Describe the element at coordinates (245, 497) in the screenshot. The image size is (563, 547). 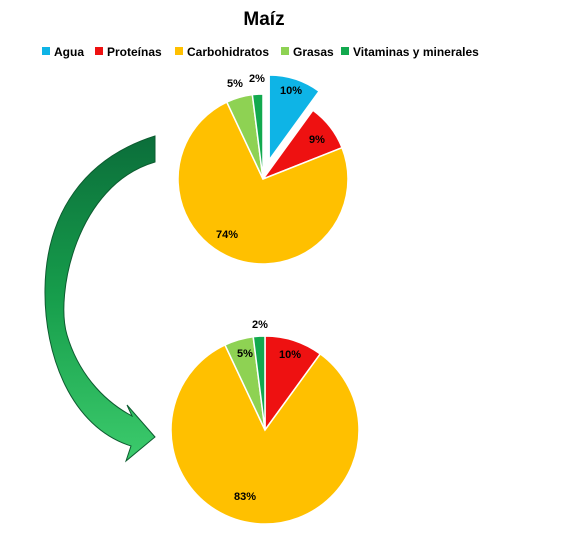
I see `pie2-label-carbohidratos: 83%` at that location.